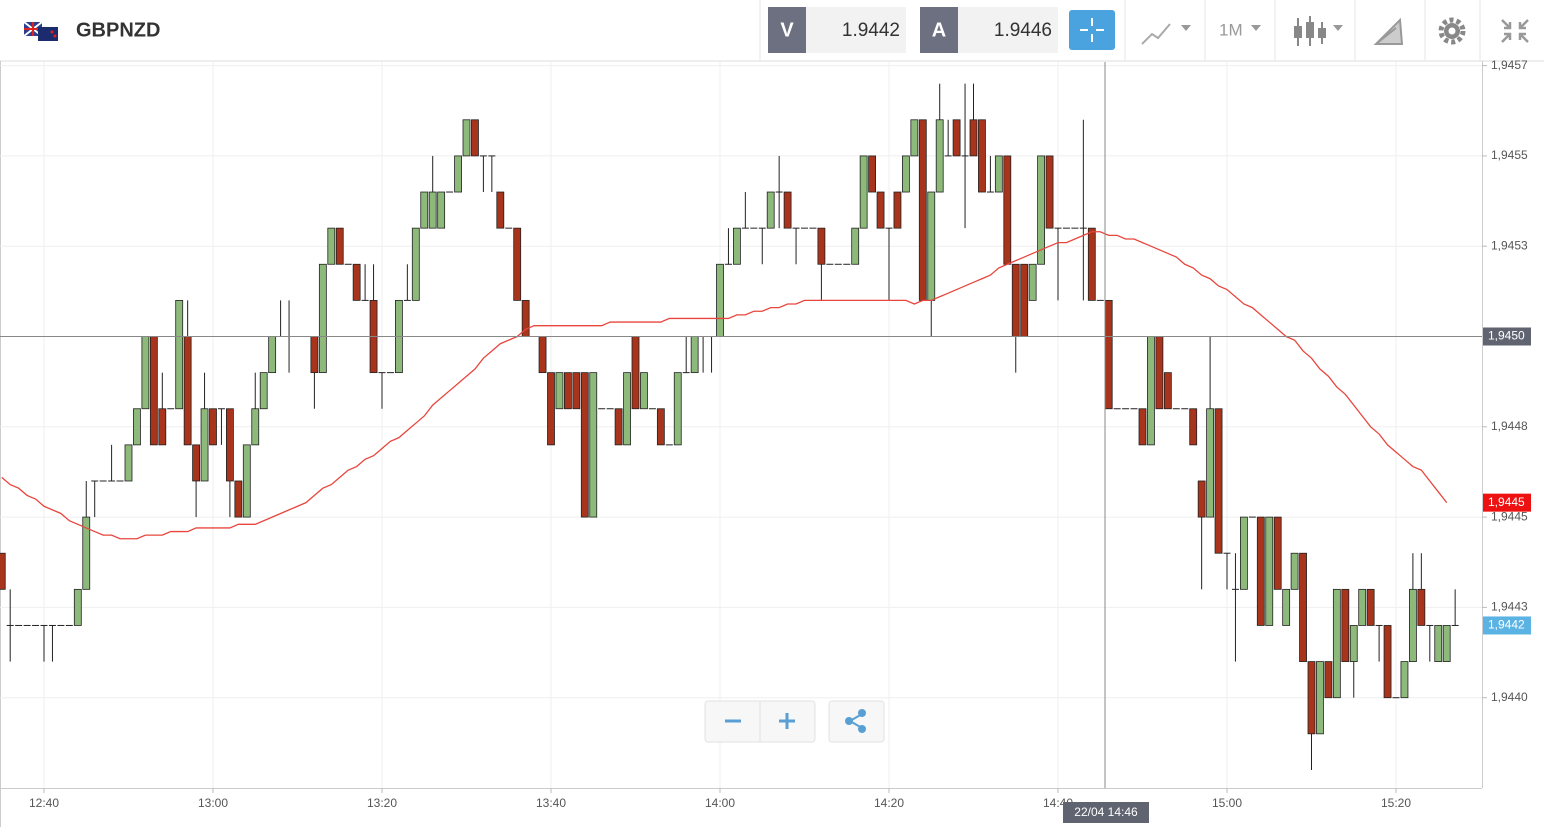  Describe the element at coordinates (871, 30) in the screenshot. I see `sell-price: 1.9442` at that location.